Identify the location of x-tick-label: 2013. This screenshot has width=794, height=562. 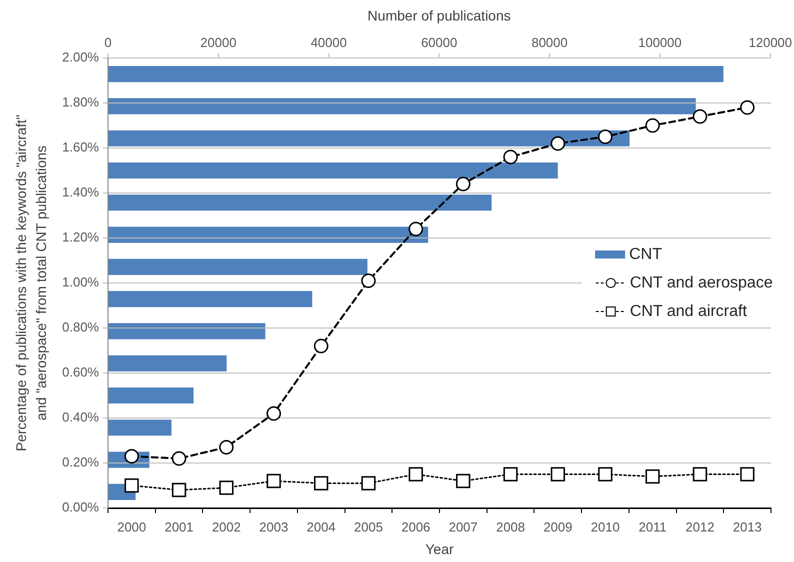
(747, 526).